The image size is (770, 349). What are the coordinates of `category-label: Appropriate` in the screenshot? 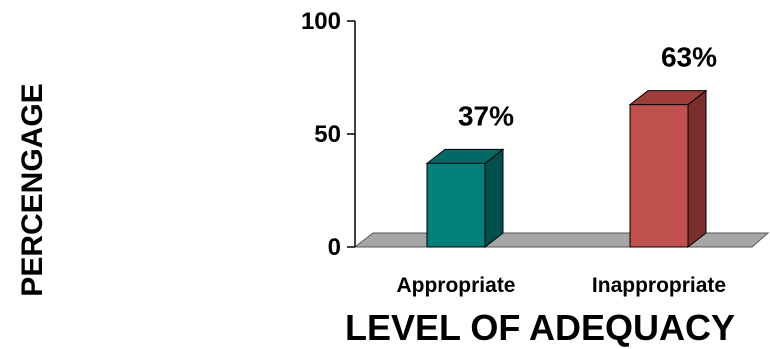 It's located at (455, 285).